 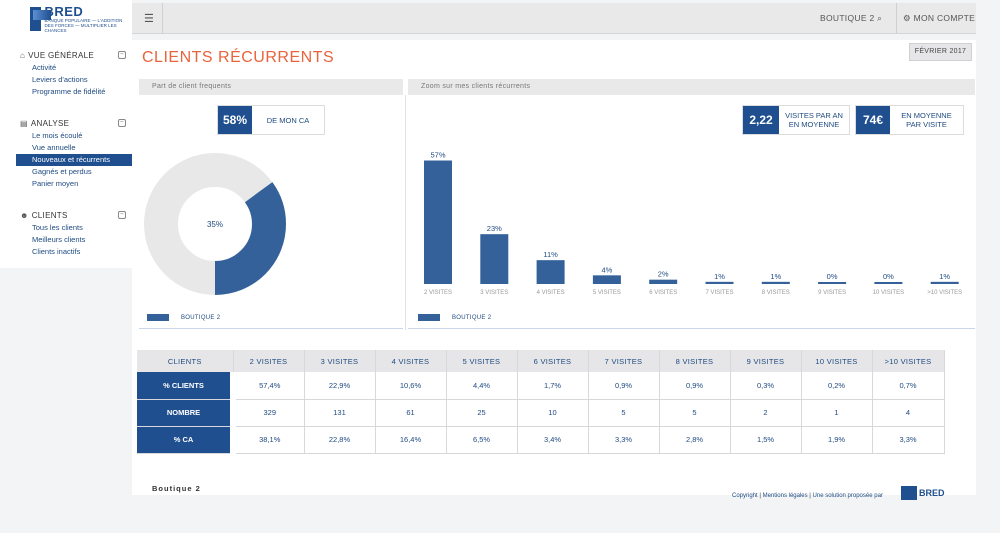 What do you see at coordinates (64, 11) in the screenshot?
I see `logo-name: BRED` at bounding box center [64, 11].